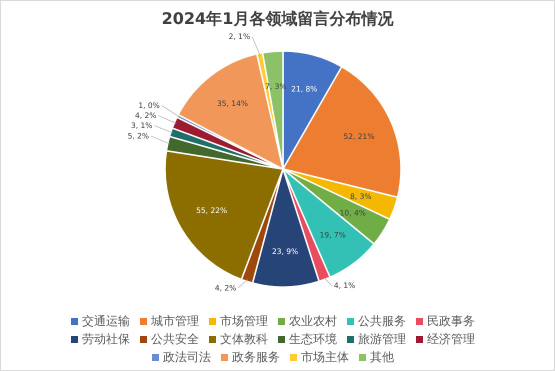 The height and width of the screenshot is (371, 555). What do you see at coordinates (175, 321) in the screenshot?
I see `legend-label: 城市管理` at bounding box center [175, 321].